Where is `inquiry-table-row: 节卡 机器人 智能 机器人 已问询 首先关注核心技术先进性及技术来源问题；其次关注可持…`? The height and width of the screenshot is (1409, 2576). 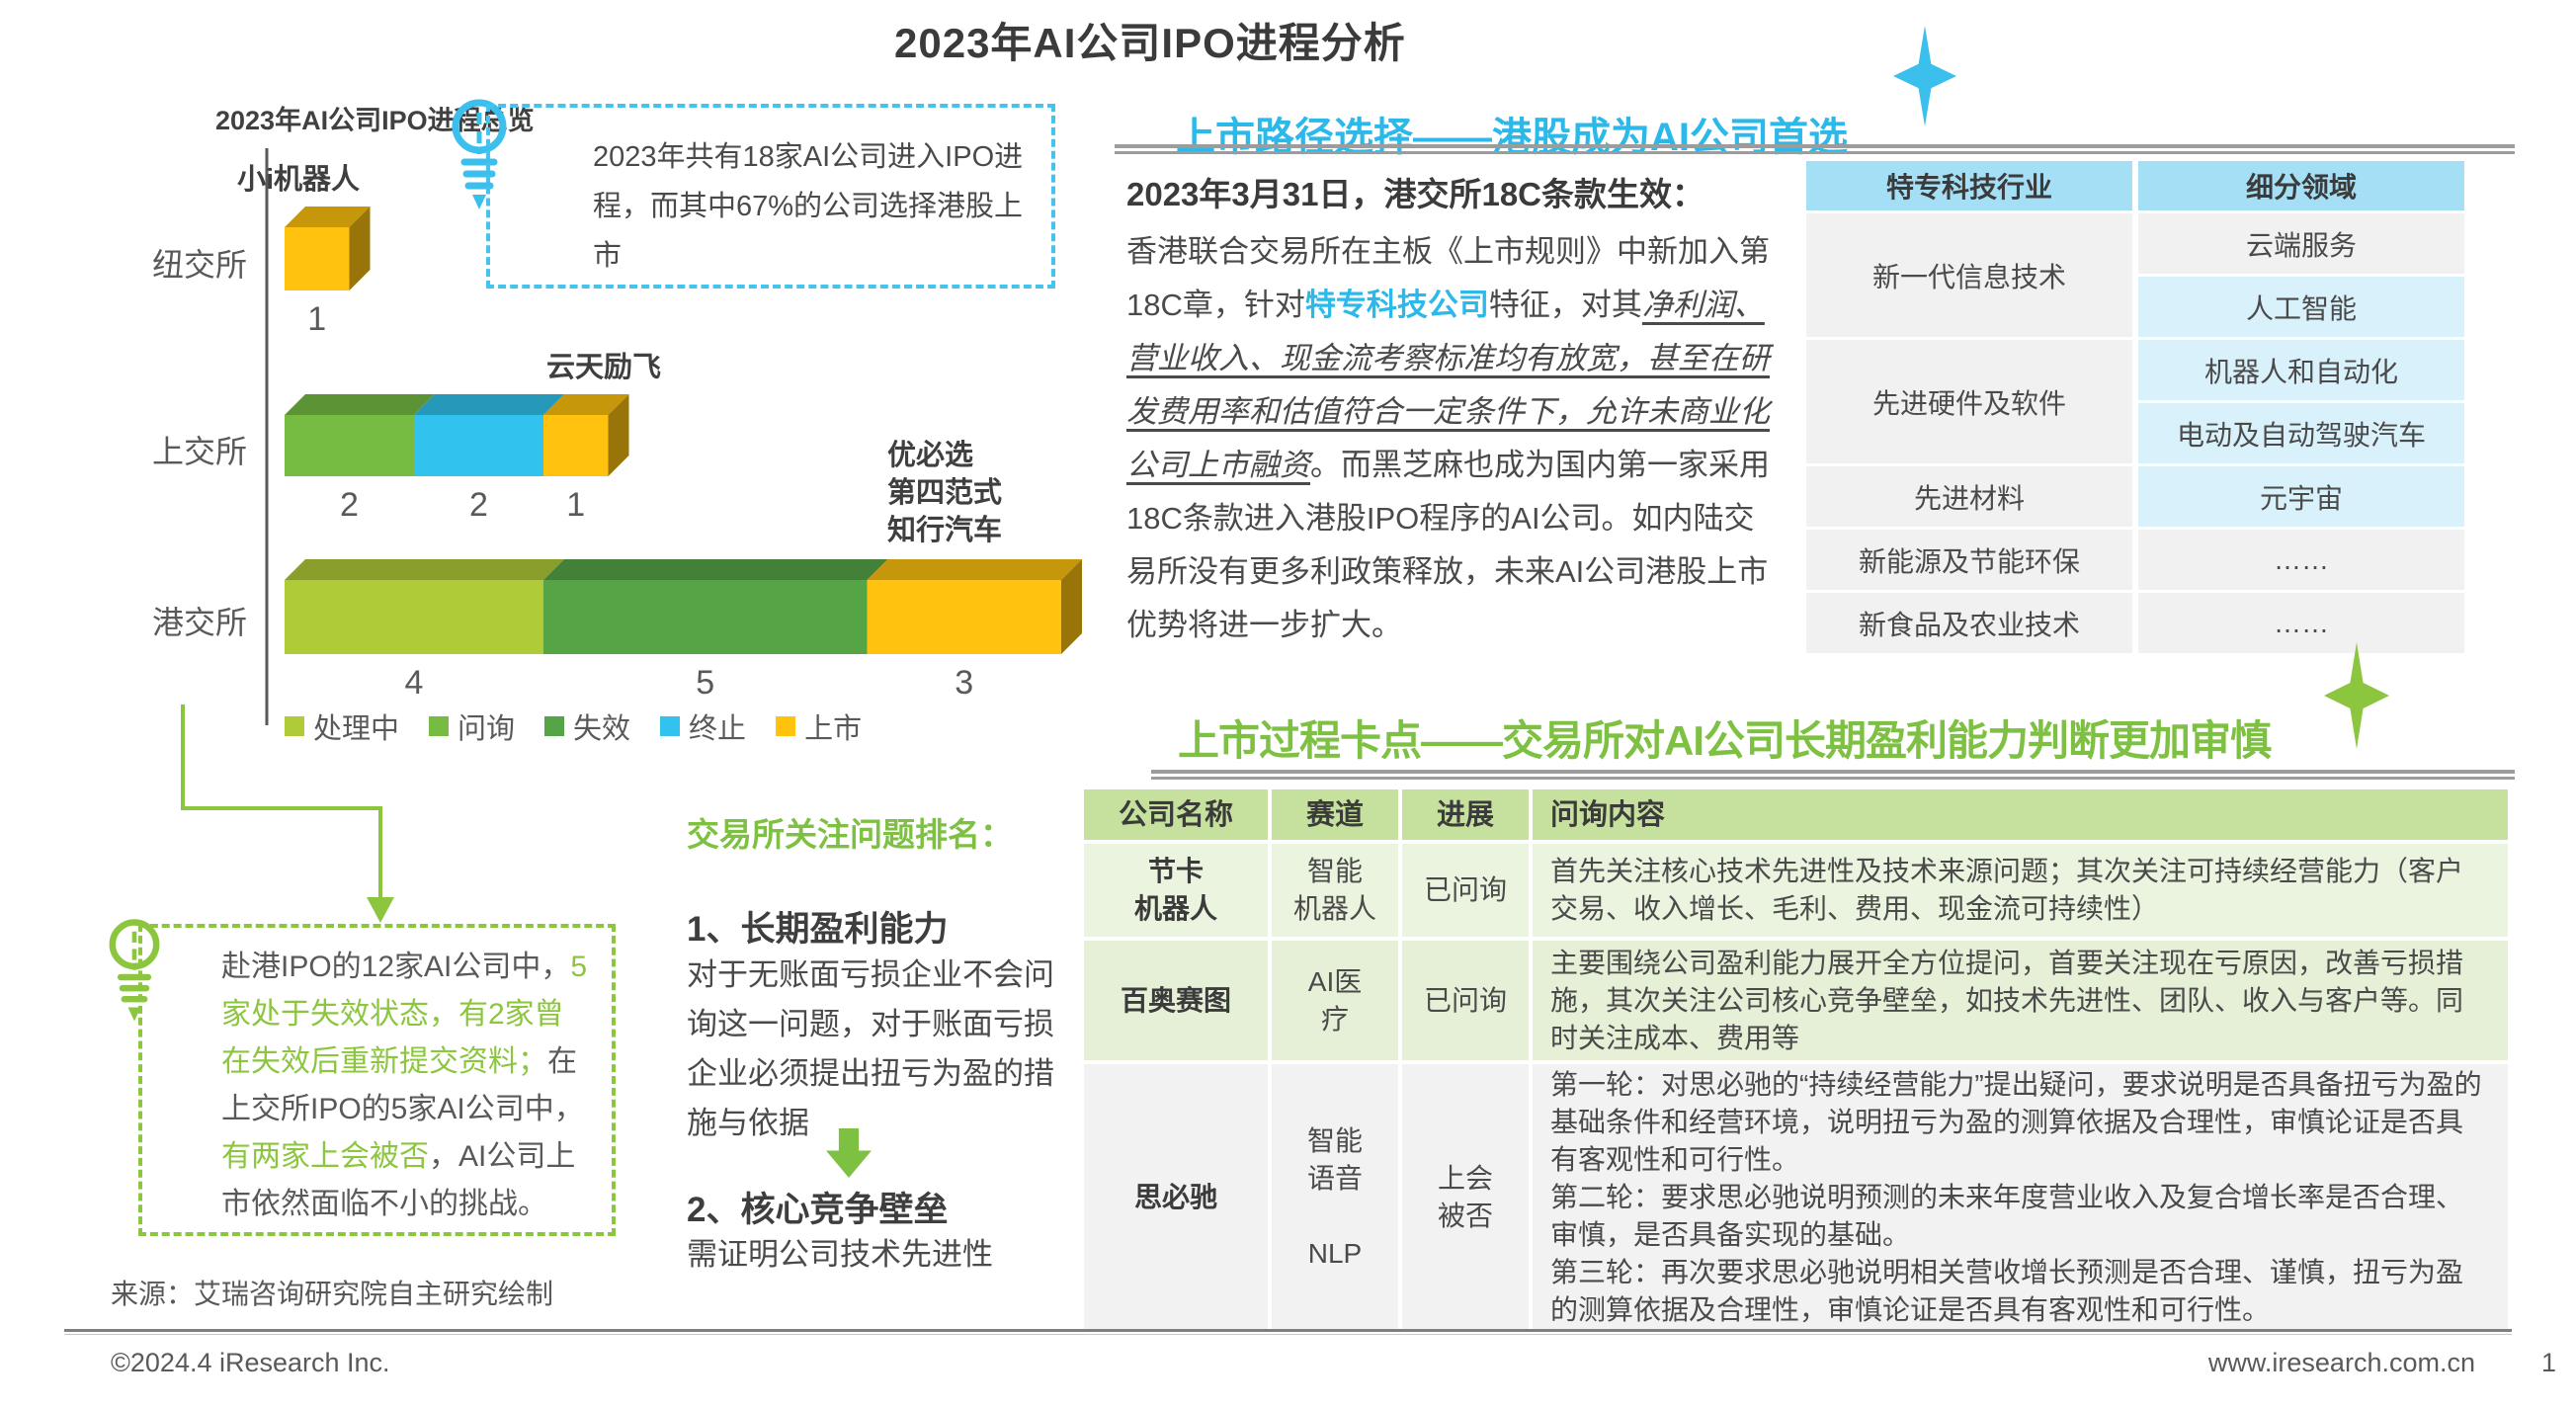
inquiry-table-row: 节卡 机器人 智能 机器人 已问询 首先关注核心技术先进性及技术来源问题；其次关注可持… is located at coordinates (1796, 890).